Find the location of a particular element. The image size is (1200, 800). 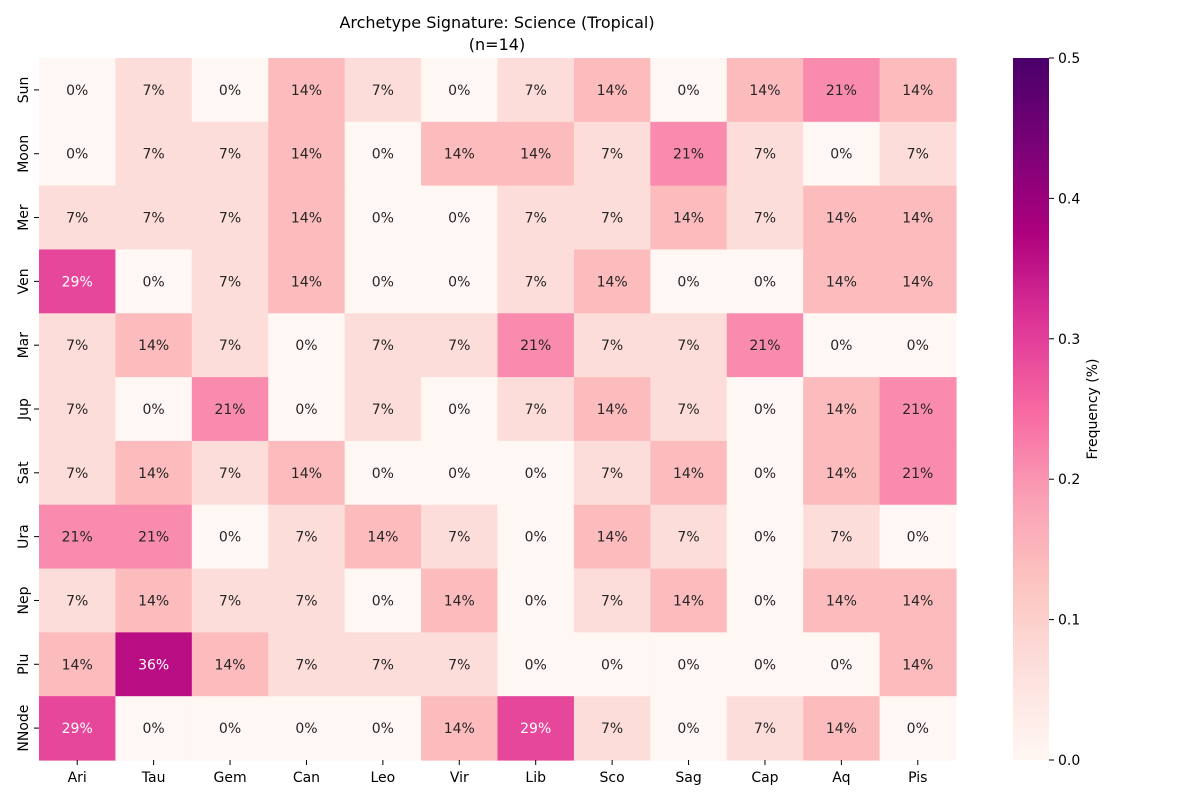

x-tick-label: Leo is located at coordinates (383, 778).